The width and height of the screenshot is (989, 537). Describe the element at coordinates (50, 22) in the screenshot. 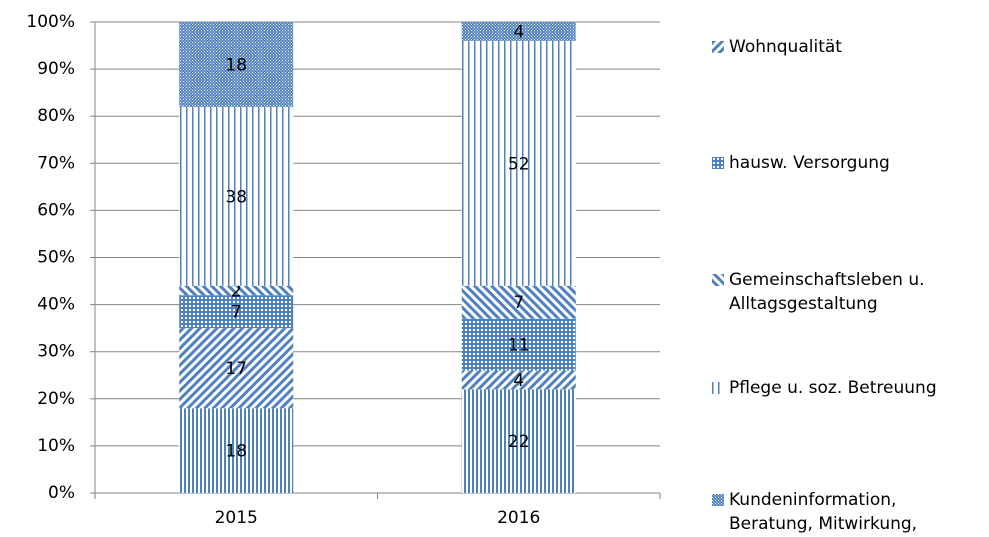

I see `y-tick-label: 100%` at that location.